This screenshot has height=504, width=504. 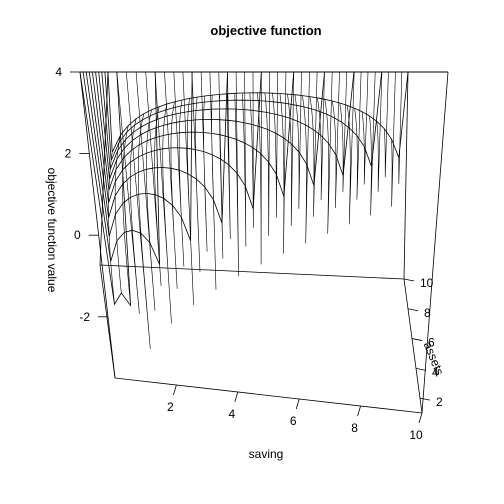 What do you see at coordinates (431, 343) in the screenshot?
I see `y-tick-label: 6` at bounding box center [431, 343].